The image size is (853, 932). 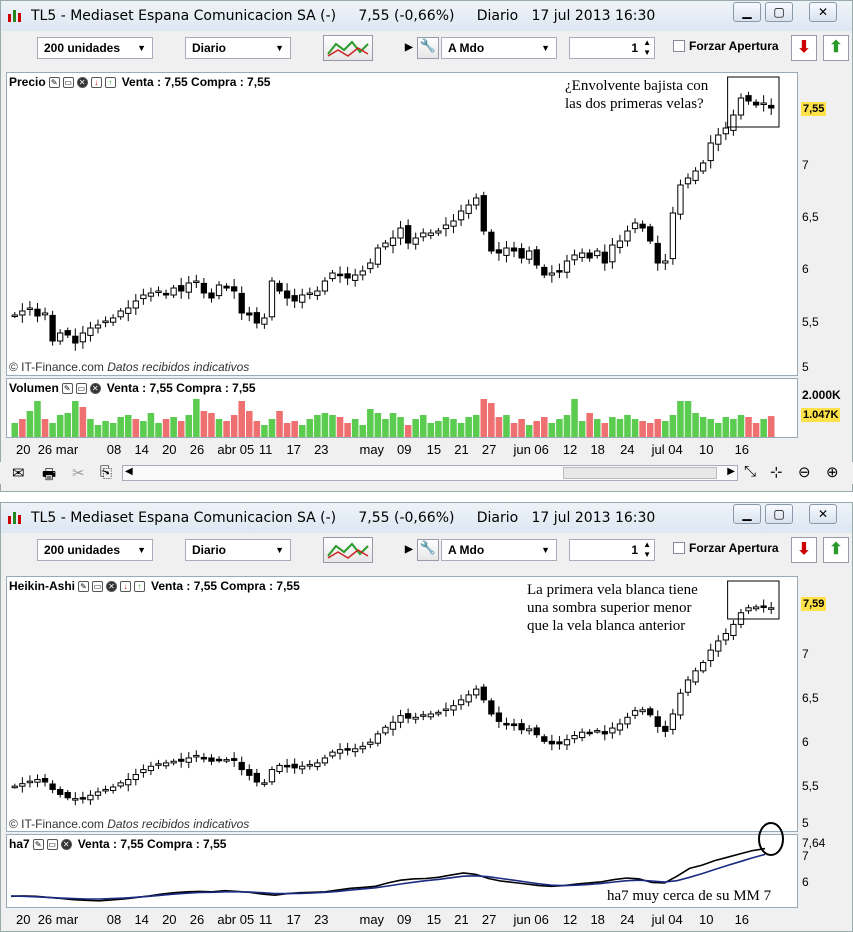 I want to click on stepper-icon: ▲ ▼, so click(x=647, y=549).